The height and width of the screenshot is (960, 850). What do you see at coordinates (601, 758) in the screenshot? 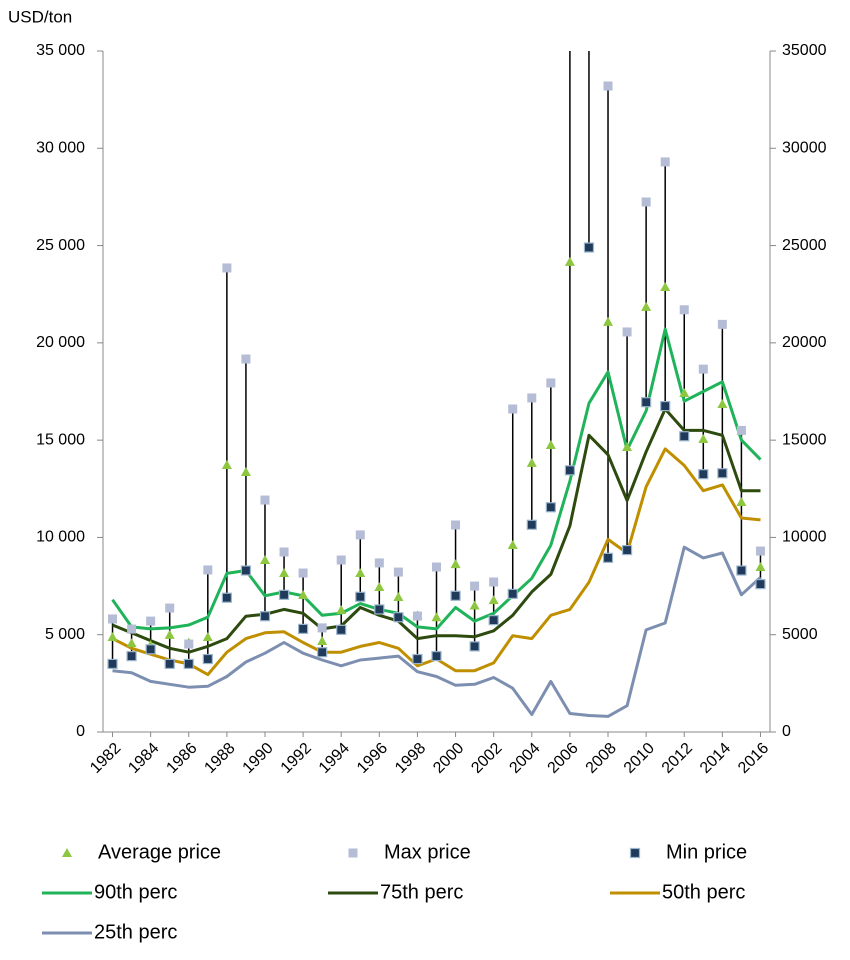
I see `x-tick-label: 2008` at bounding box center [601, 758].